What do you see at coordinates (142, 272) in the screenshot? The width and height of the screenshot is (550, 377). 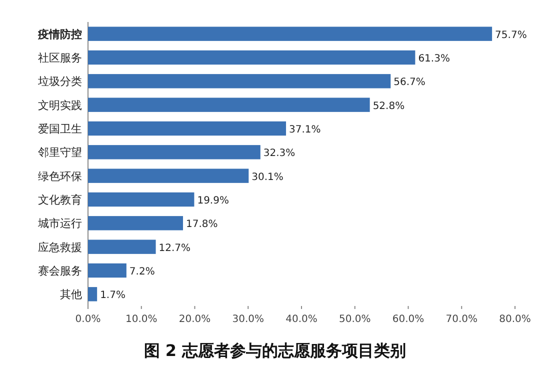 I see `data-label: 7.2%` at bounding box center [142, 272].